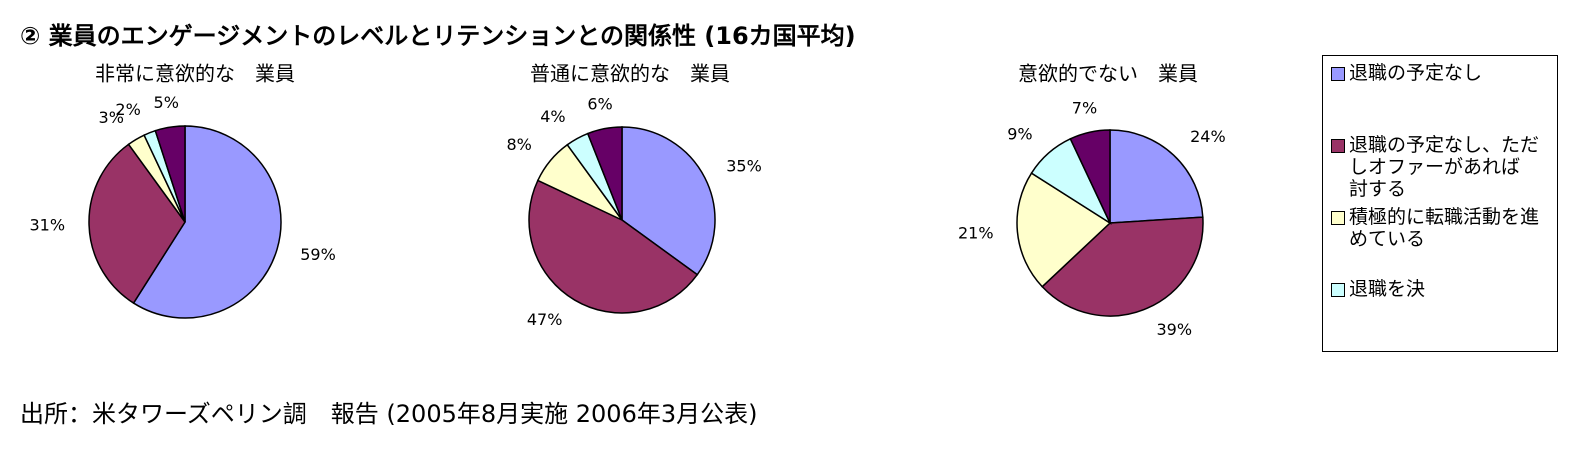 Image resolution: width=1581 pixels, height=449 pixels. I want to click on data-label: 4%, so click(552, 116).